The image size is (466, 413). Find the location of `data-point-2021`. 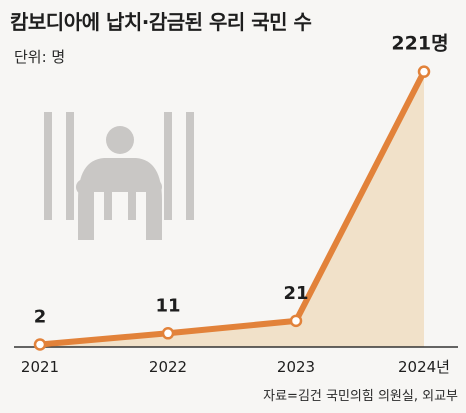

data-point-2021 is located at coordinates (40, 344).